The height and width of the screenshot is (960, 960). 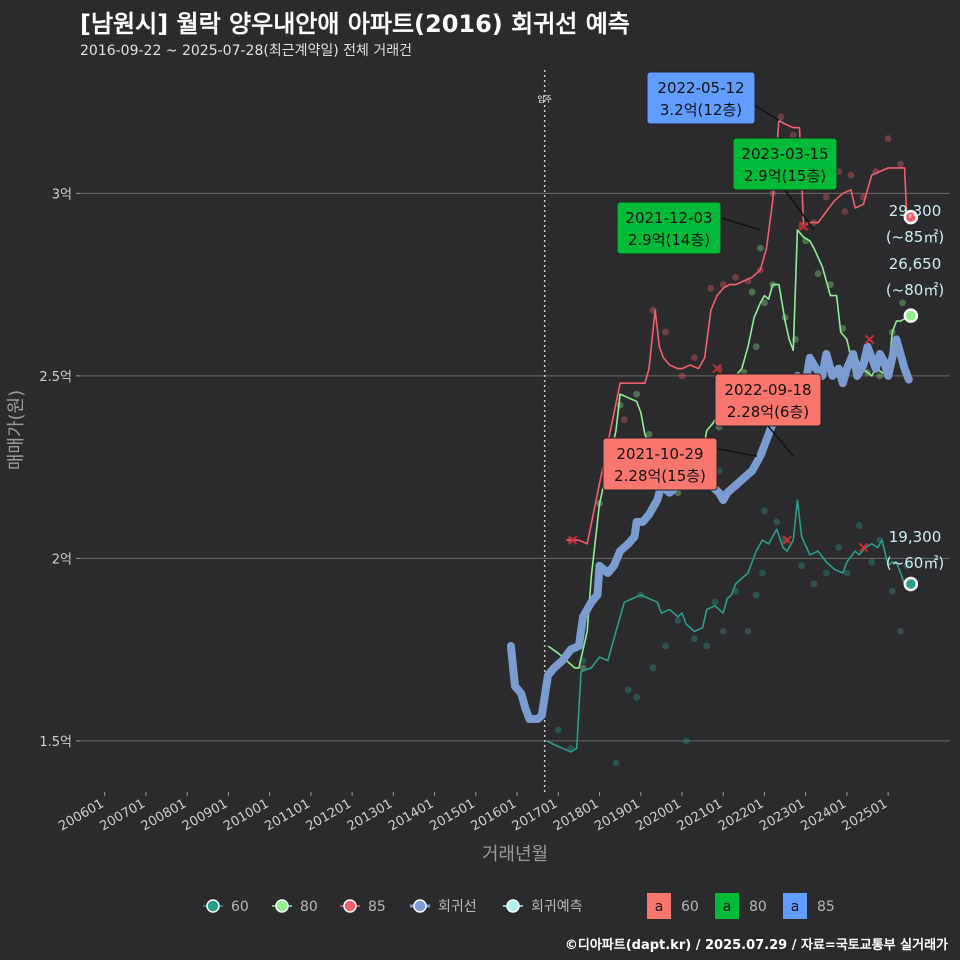 I want to click on legend-box-label: 60, so click(x=690, y=907).